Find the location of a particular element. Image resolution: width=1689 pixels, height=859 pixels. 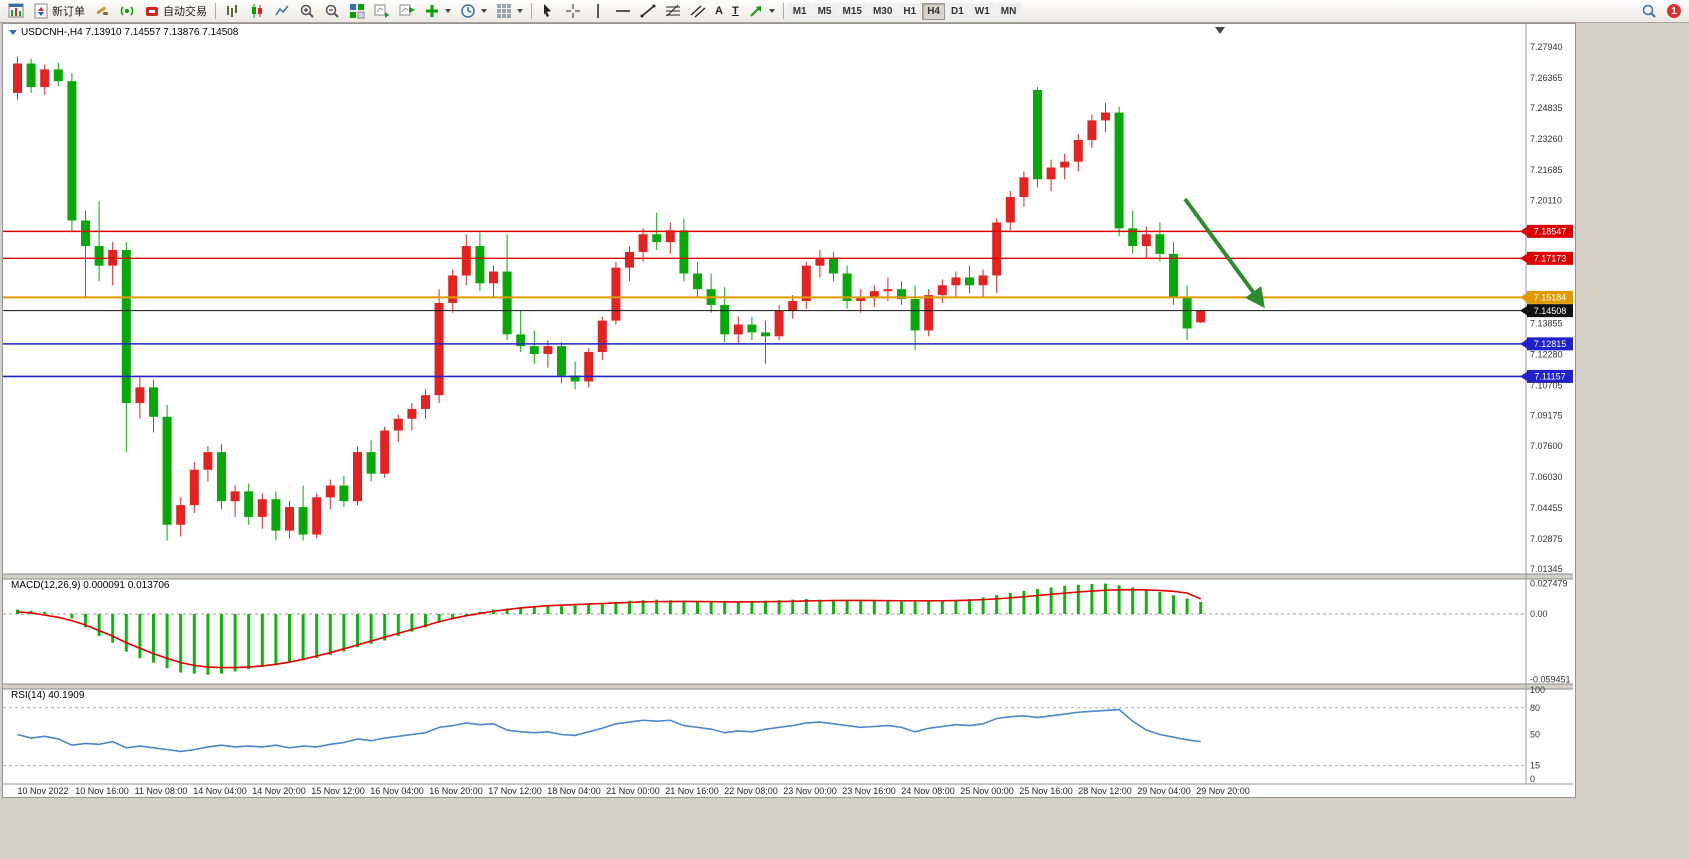

arrows-button is located at coordinates (761, 11).